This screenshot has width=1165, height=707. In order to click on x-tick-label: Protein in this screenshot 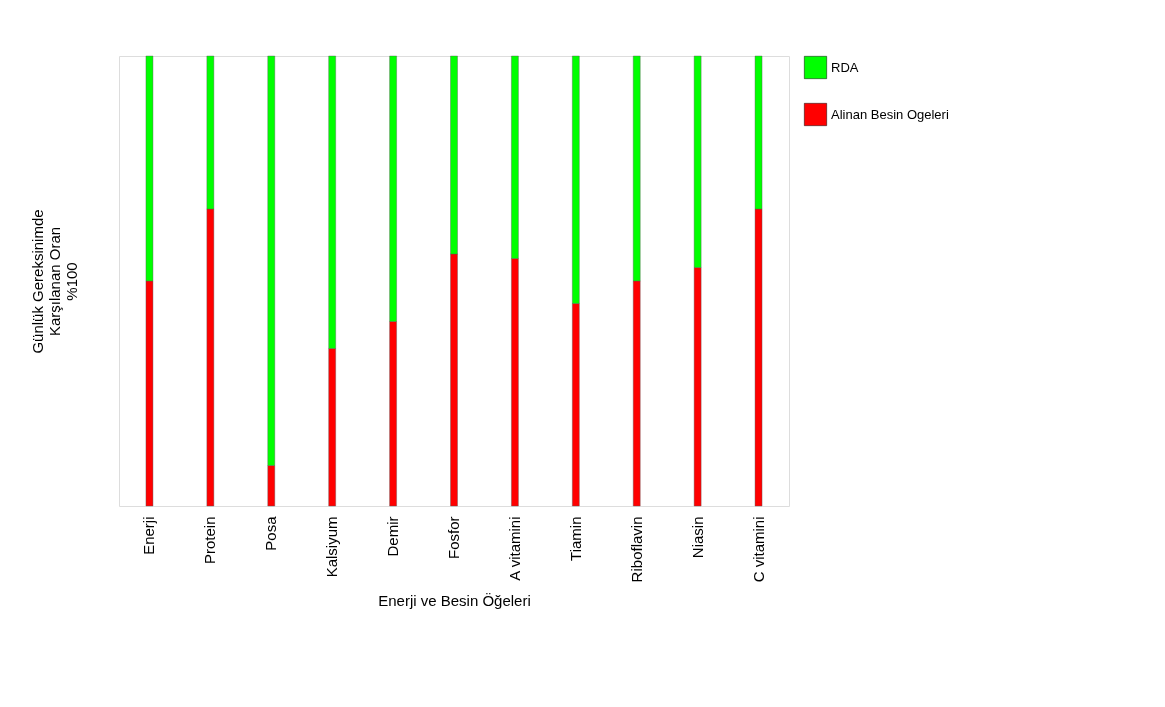, I will do `click(210, 540)`.